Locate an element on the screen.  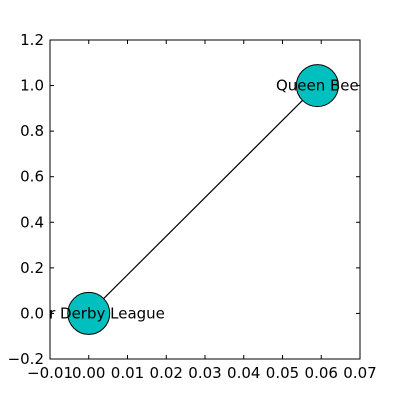
x-tick-label-5: 0.04 is located at coordinates (243, 373).